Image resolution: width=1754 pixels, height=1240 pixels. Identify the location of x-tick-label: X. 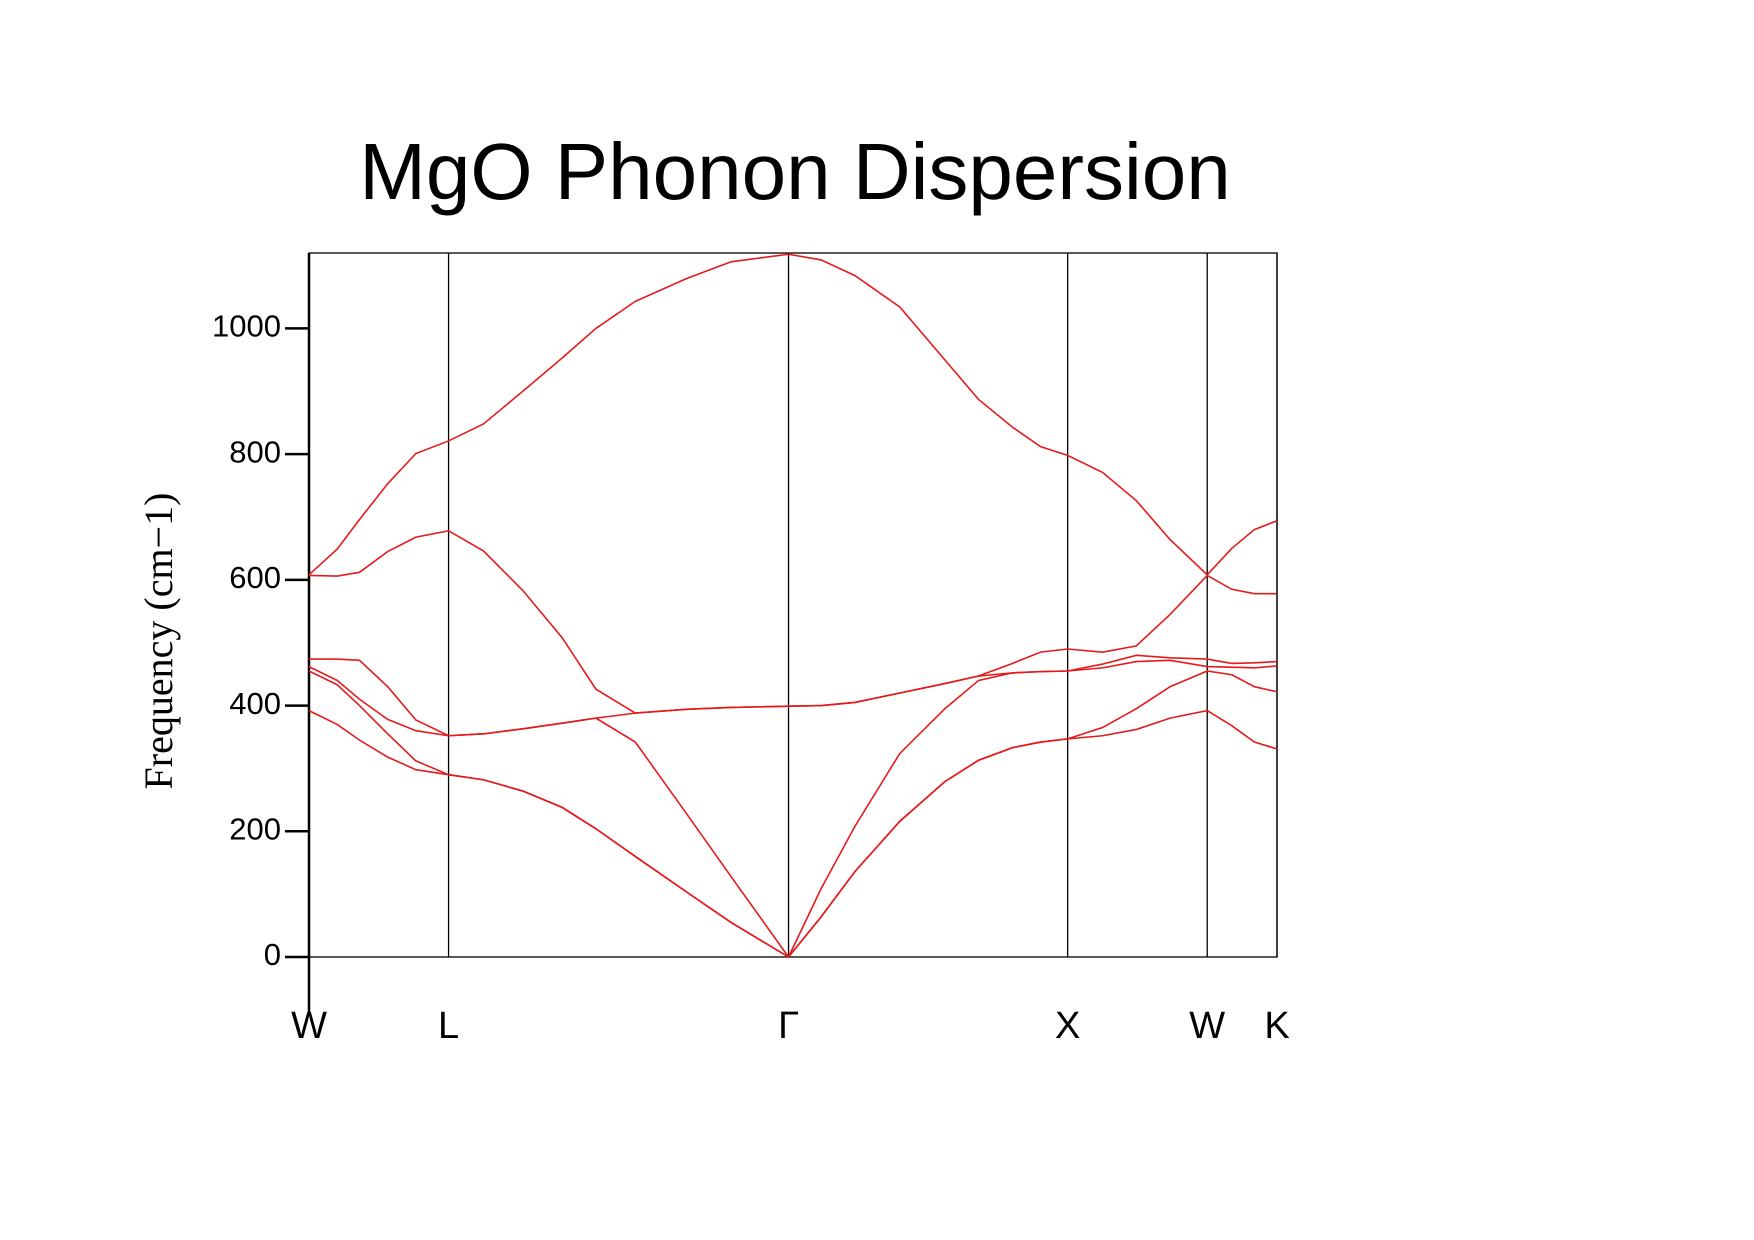
(1067, 1026).